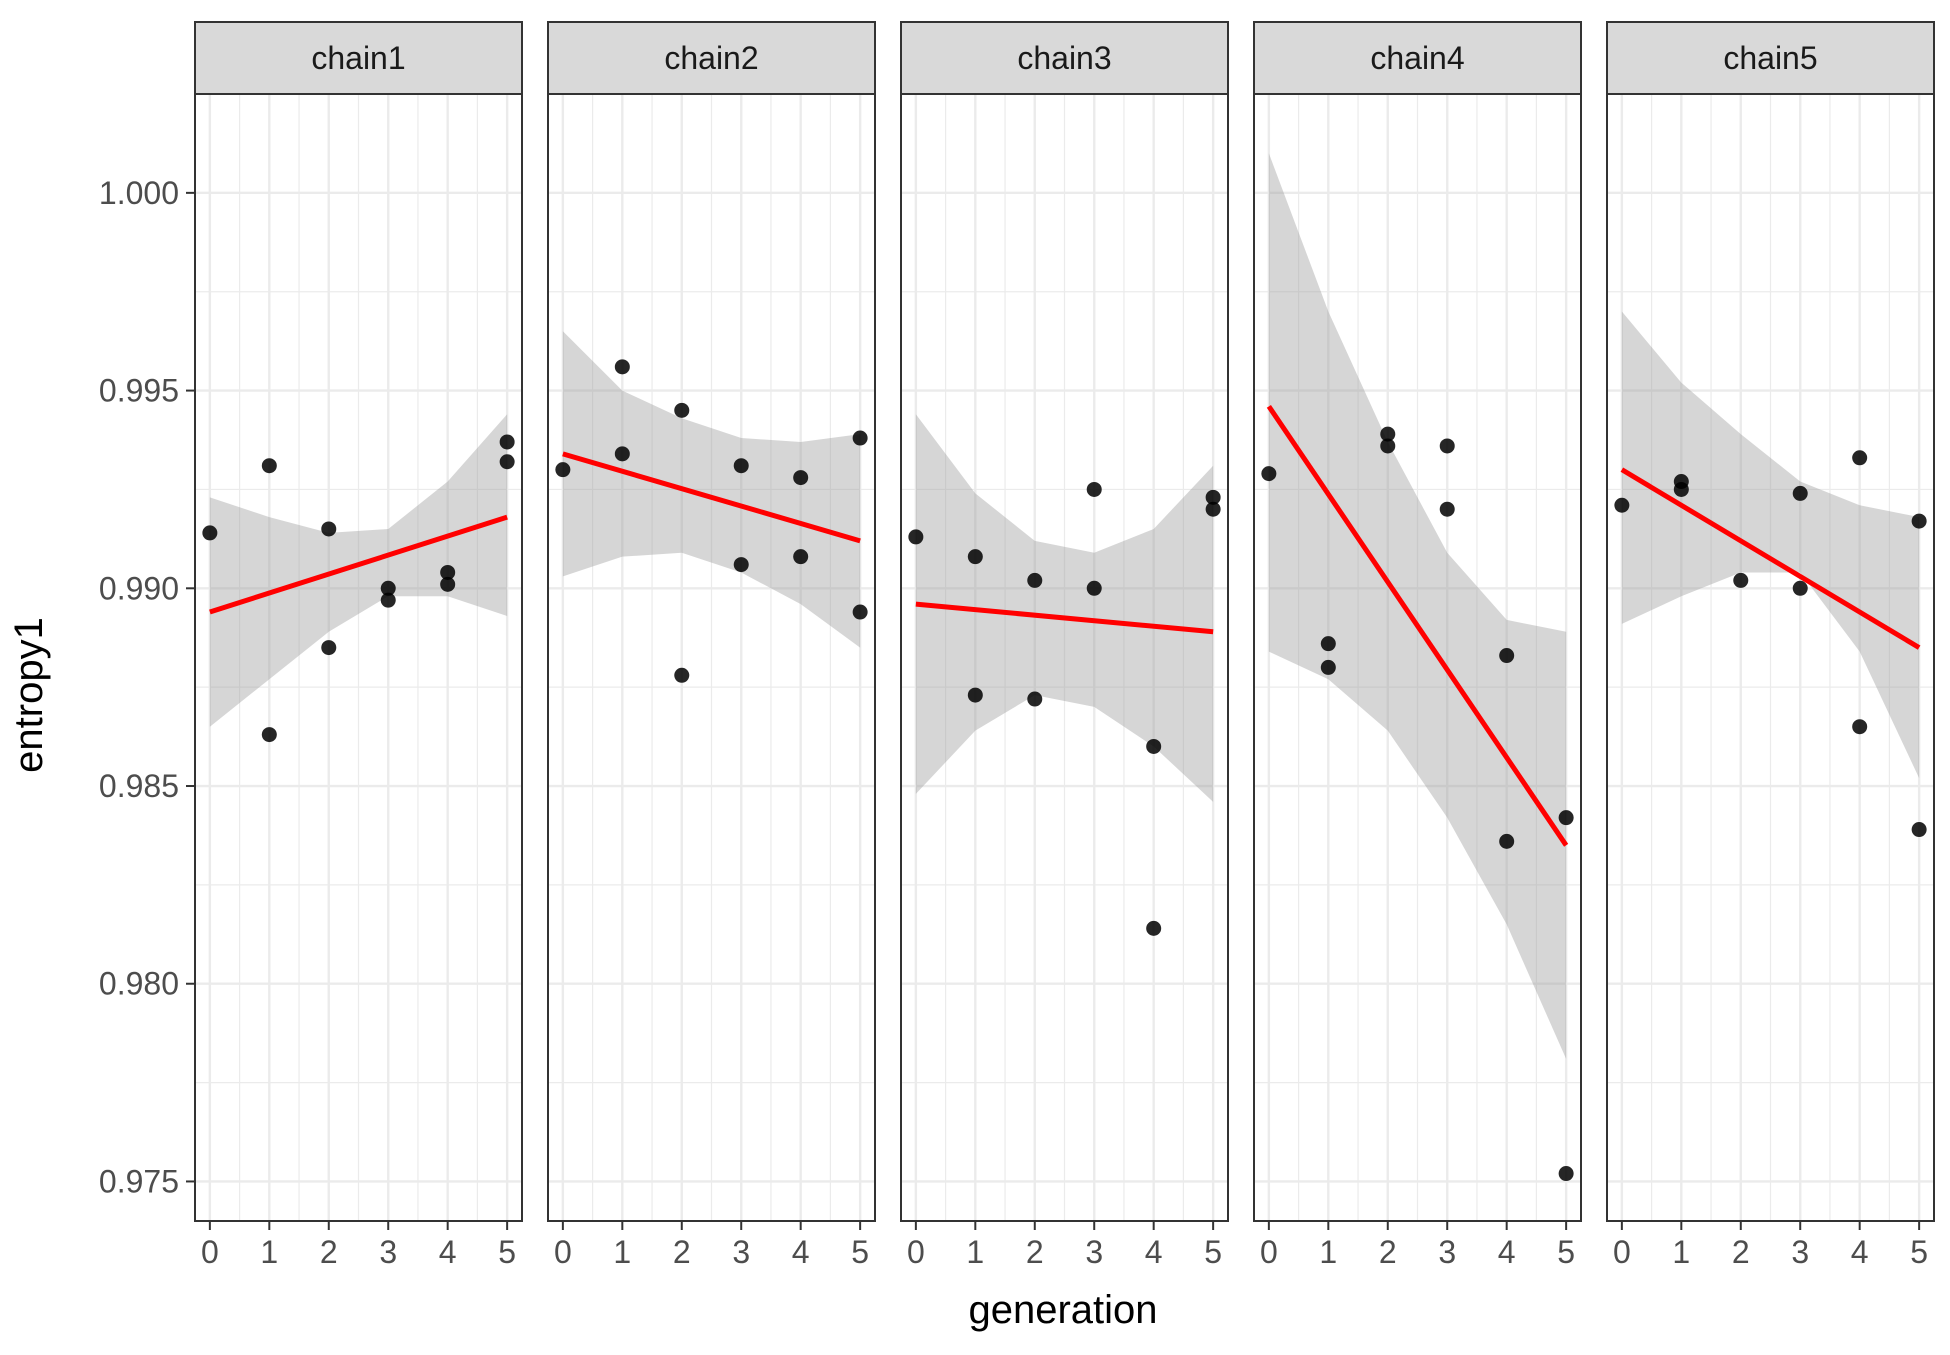  I want to click on strip-label: chain3, so click(1064, 58).